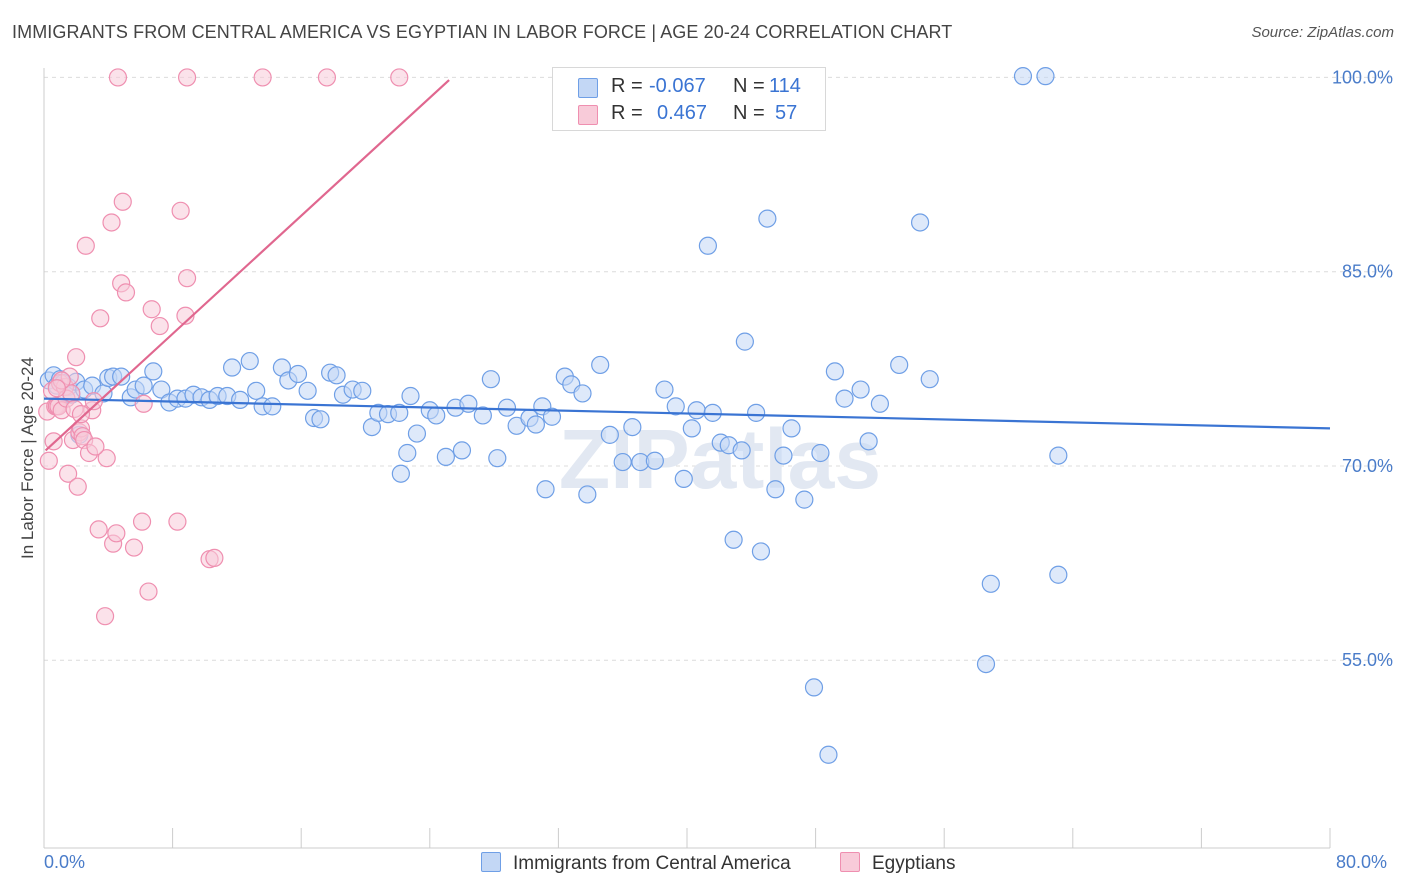 The image size is (1406, 892). I want to click on legend-row-central-america: R = -0.067 N = 114, so click(689, 87).